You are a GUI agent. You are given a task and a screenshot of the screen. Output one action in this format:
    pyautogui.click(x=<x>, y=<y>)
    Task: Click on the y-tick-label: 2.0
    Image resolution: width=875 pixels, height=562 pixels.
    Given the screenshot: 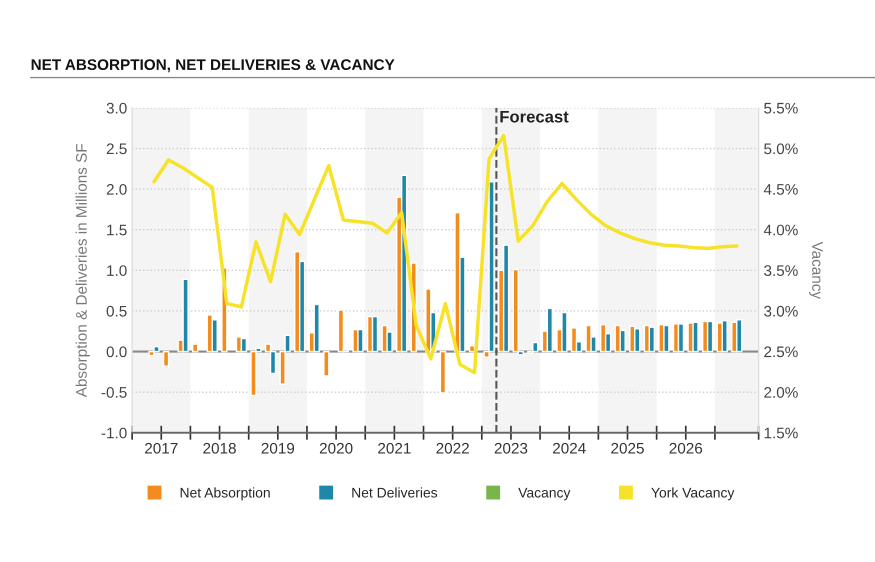 What is the action you would take?
    pyautogui.click(x=116, y=189)
    